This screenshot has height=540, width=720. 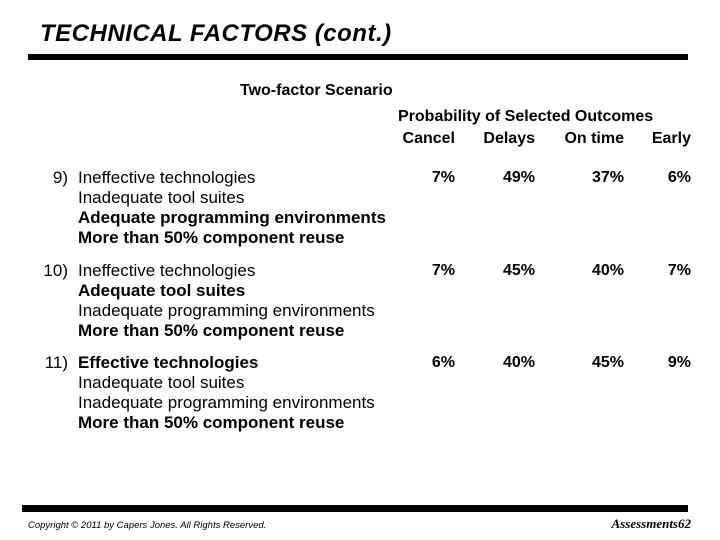 I want to click on value-delays: 45%, so click(x=518, y=270).